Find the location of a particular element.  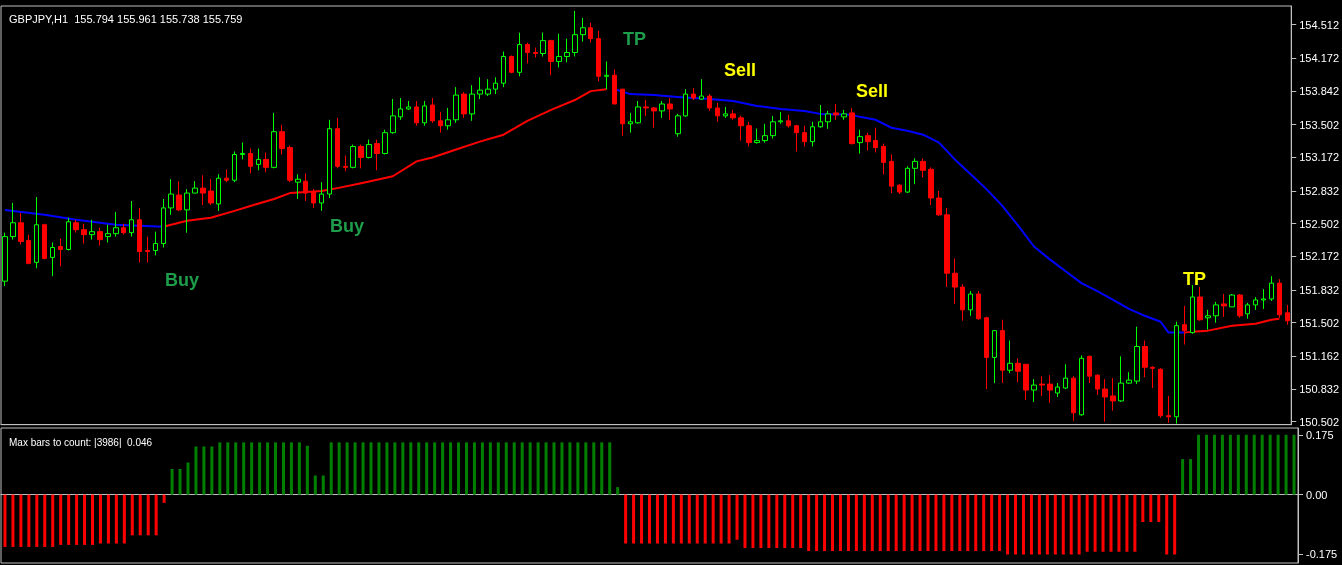

y-tick-label: 152.502 is located at coordinates (1319, 223).